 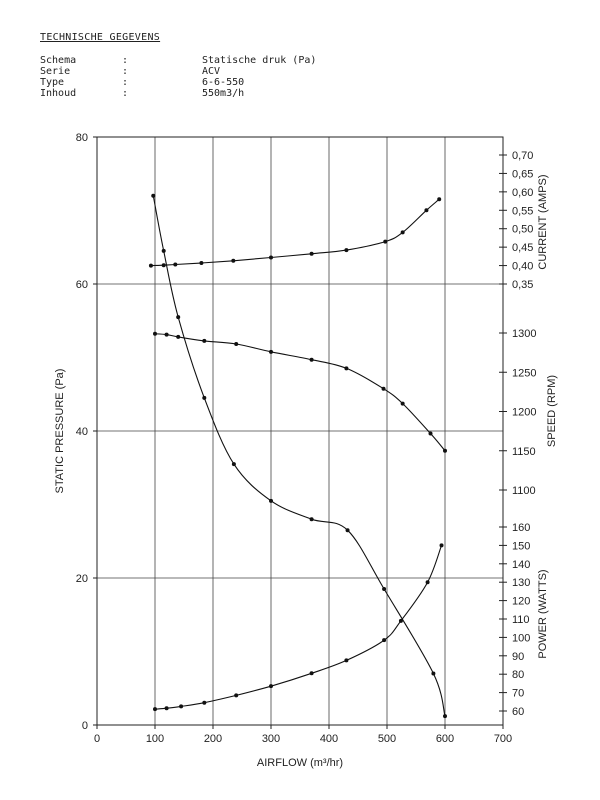 What do you see at coordinates (518, 675) in the screenshot?
I see `power-tick-label: 80` at bounding box center [518, 675].